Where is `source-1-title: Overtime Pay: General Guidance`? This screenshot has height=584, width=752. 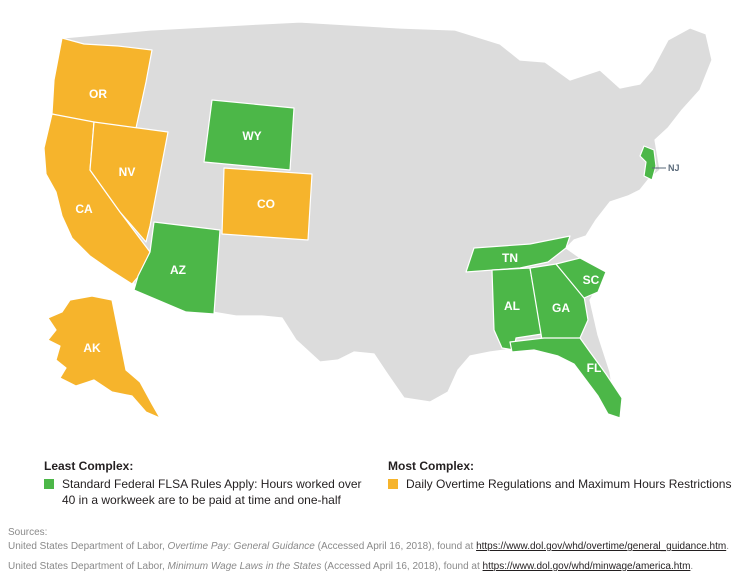
source-1-title: Overtime Pay: General Guidance is located at coordinates (241, 546).